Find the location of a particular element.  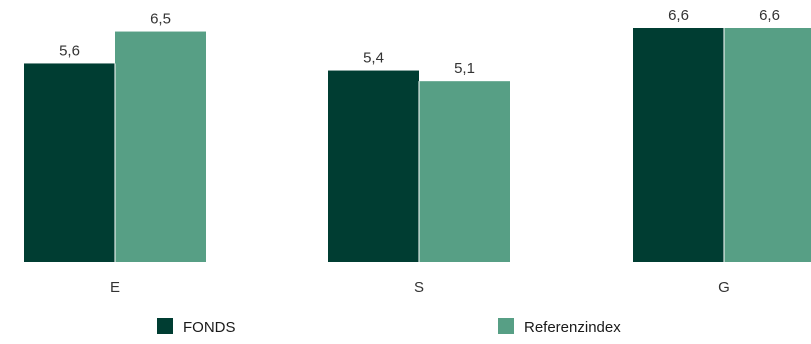

bar-fonds-g is located at coordinates (678, 145).